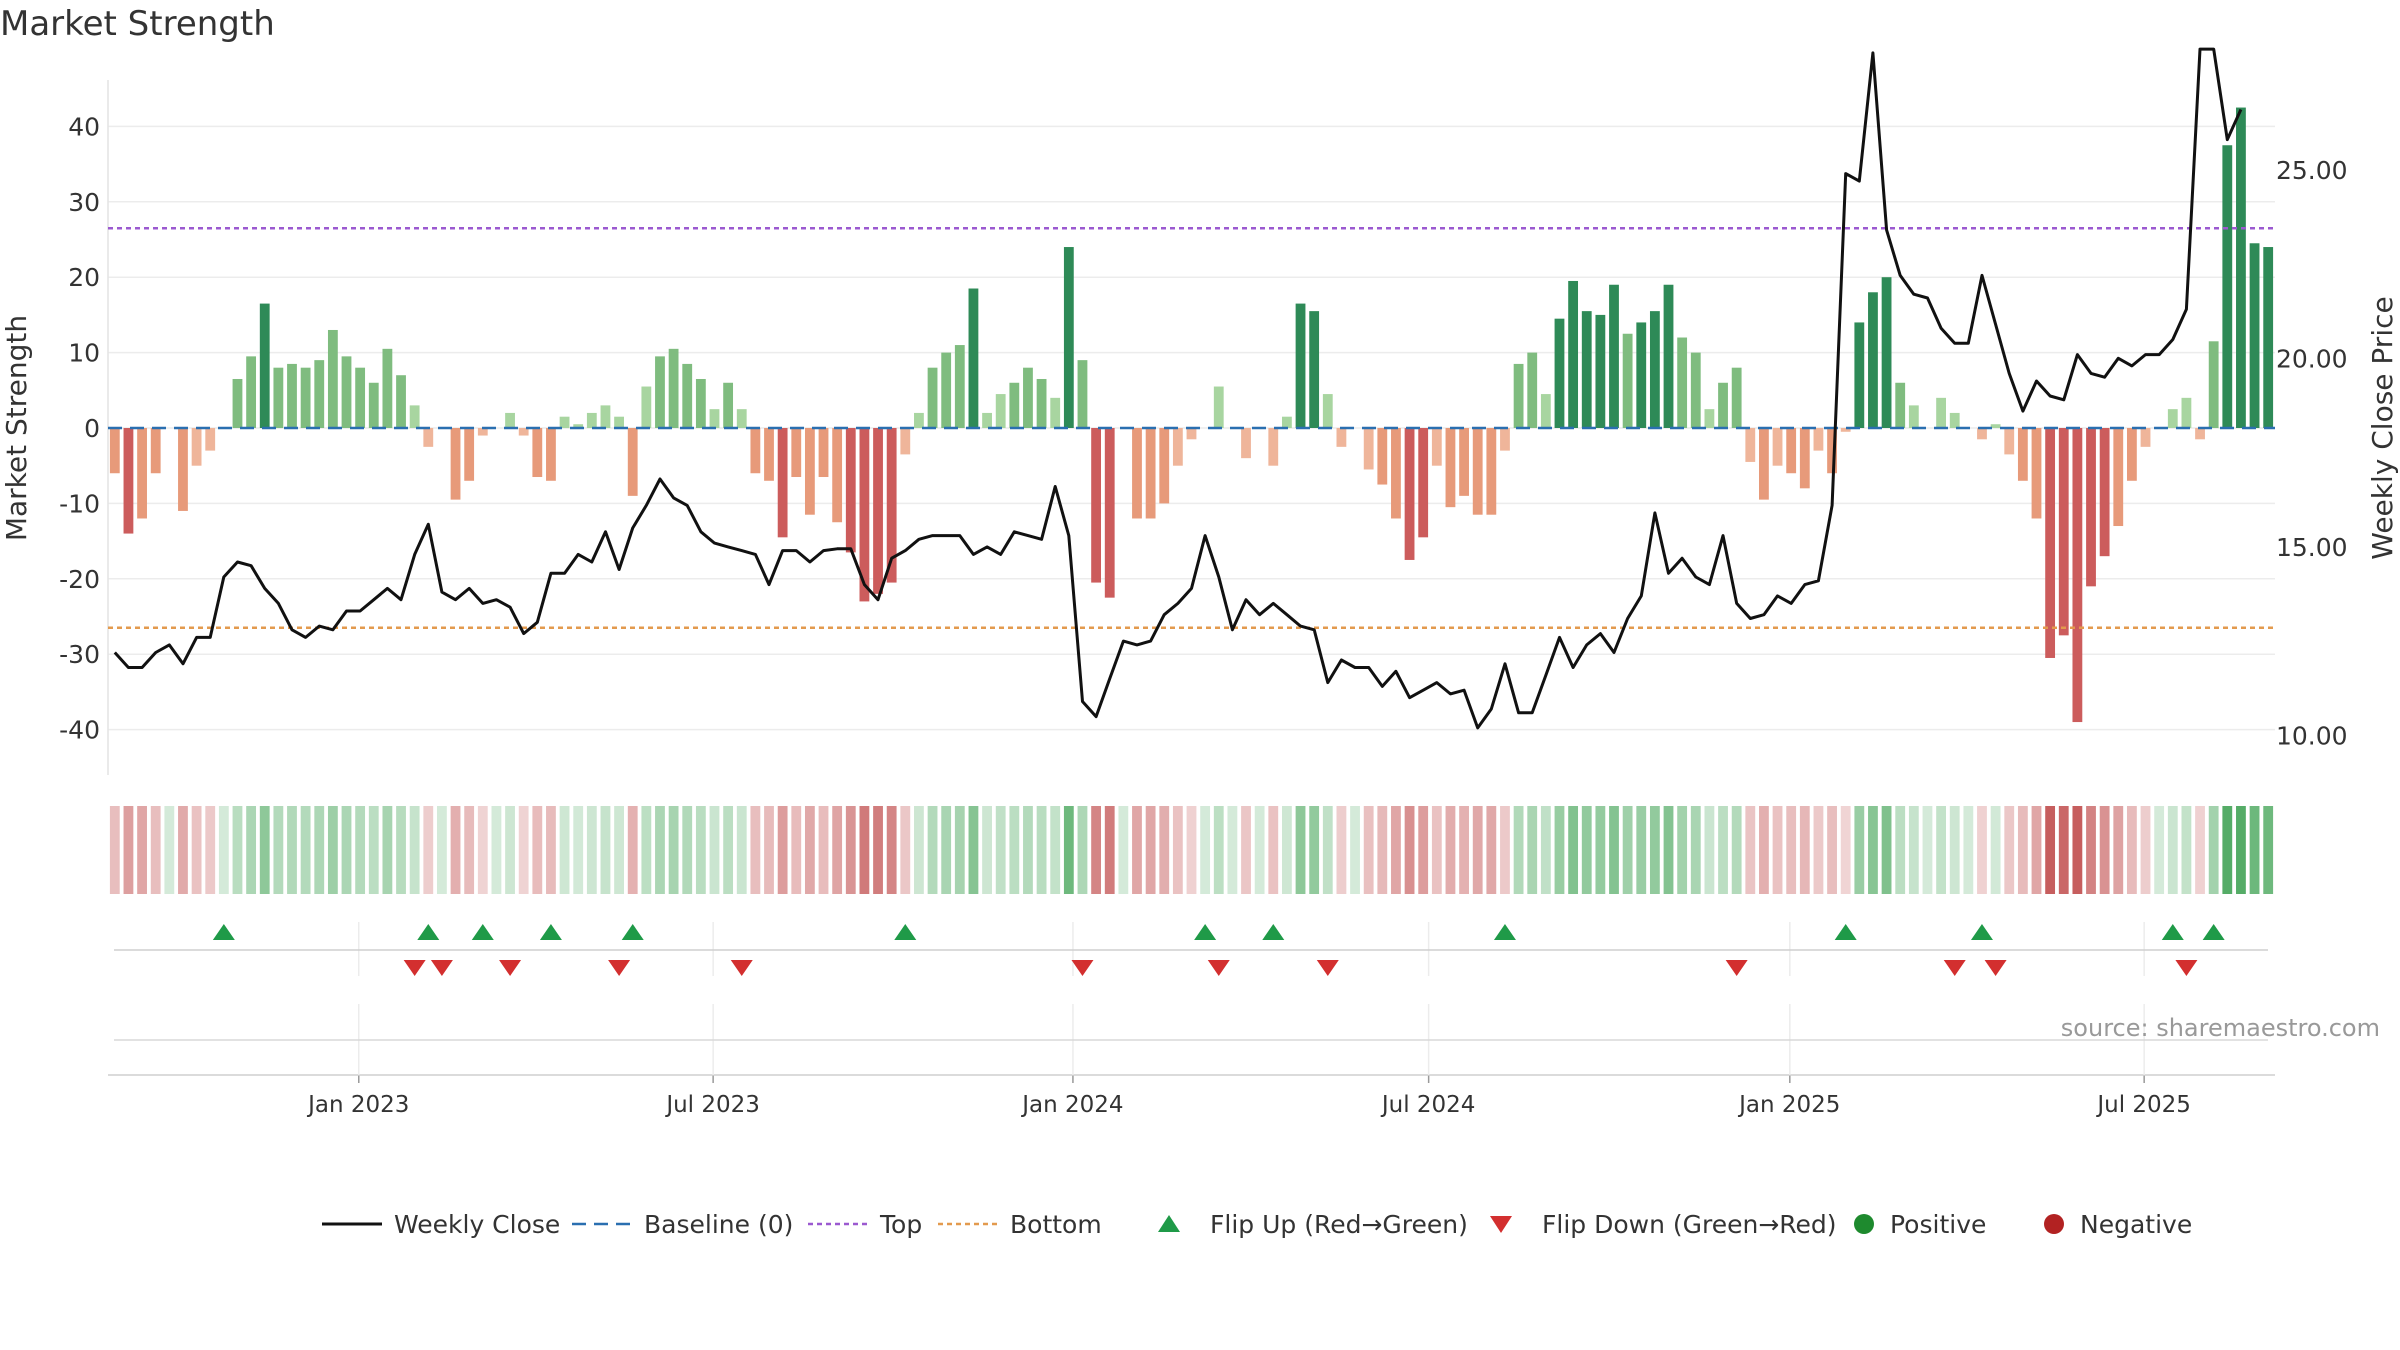 This screenshot has width=2400, height=1350. I want to click on x-tick-label: Jul 2024, so click(1428, 1105).